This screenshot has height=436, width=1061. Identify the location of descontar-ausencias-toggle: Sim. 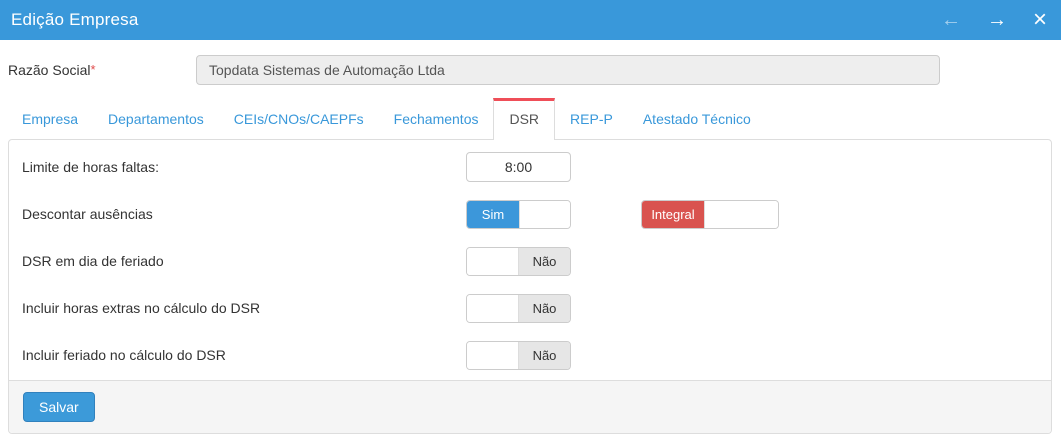
(518, 214).